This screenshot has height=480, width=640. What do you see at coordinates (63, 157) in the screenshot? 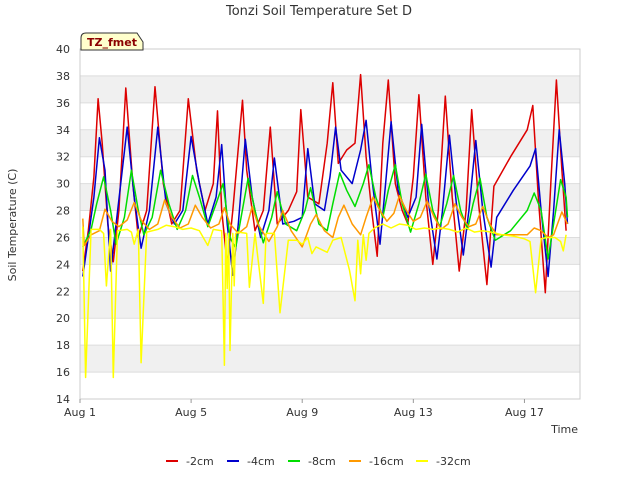
I see `y-tick-label: 32` at bounding box center [63, 157].